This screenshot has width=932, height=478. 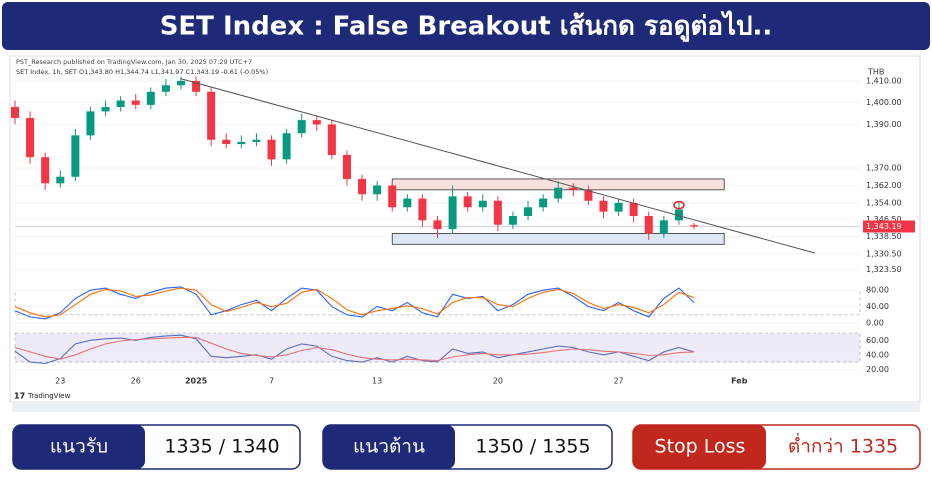 What do you see at coordinates (884, 202) in the screenshot?
I see `y-tick-label: 1,354.00` at bounding box center [884, 202].